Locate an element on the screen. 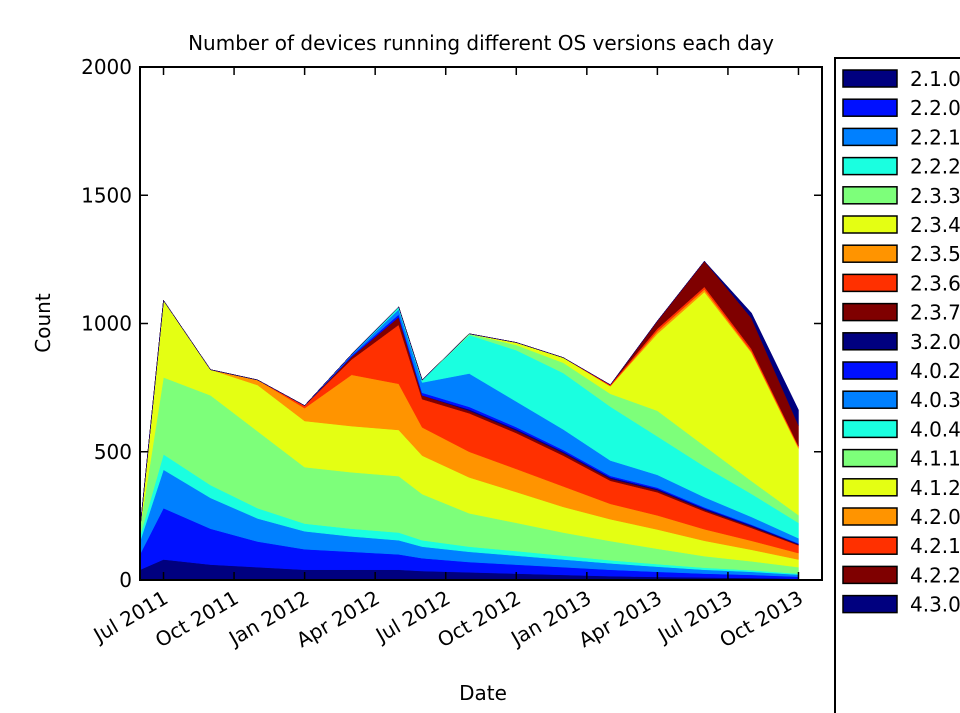 The image size is (960, 713). legend-label: 4.3.0 is located at coordinates (935, 605).